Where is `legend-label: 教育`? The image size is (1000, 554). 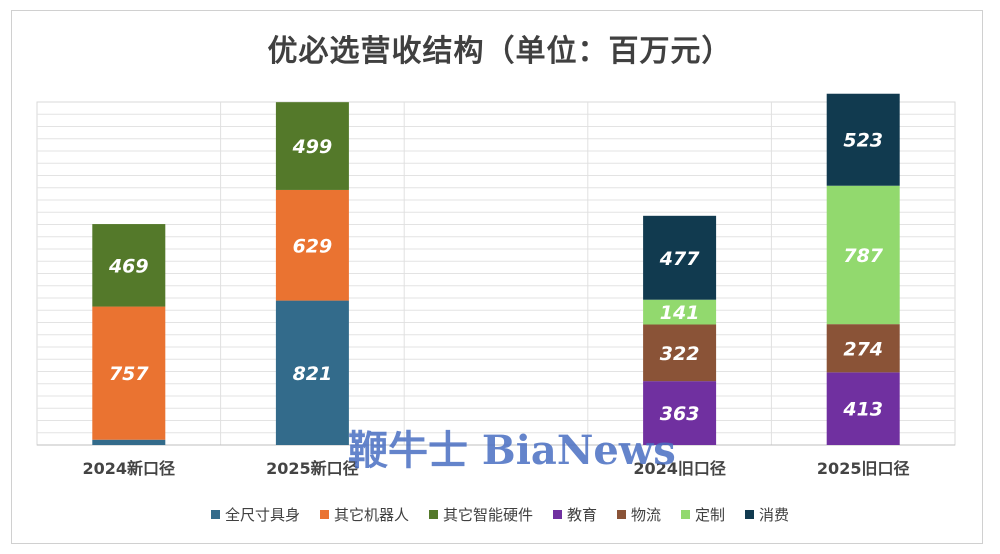
legend-label: 教育 is located at coordinates (581, 515).